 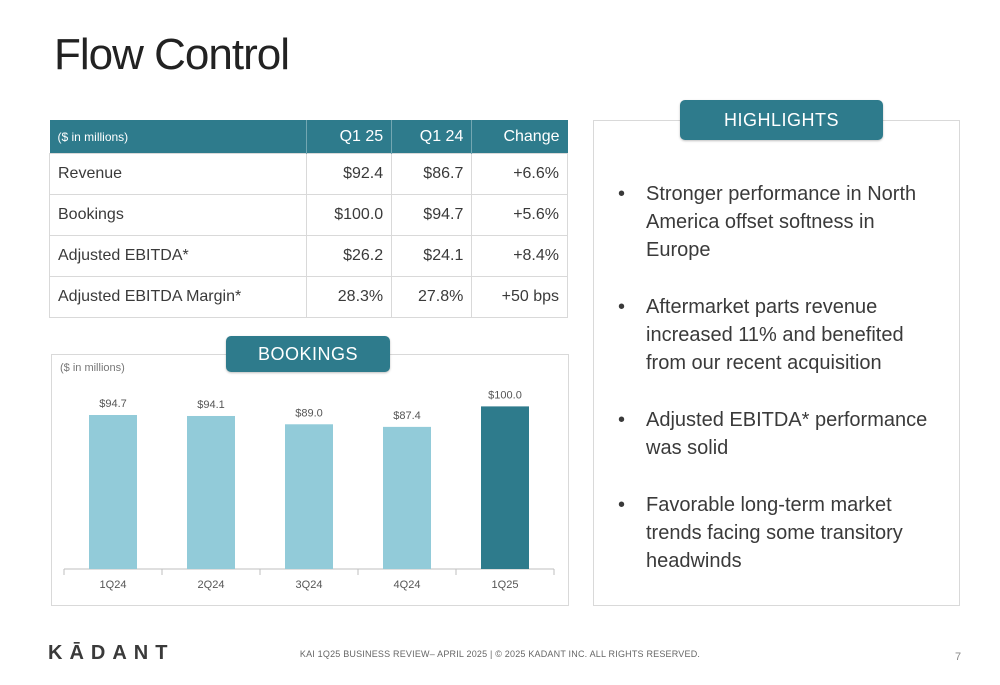 What do you see at coordinates (520, 174) in the screenshot?
I see `table-cell: +6.6%` at bounding box center [520, 174].